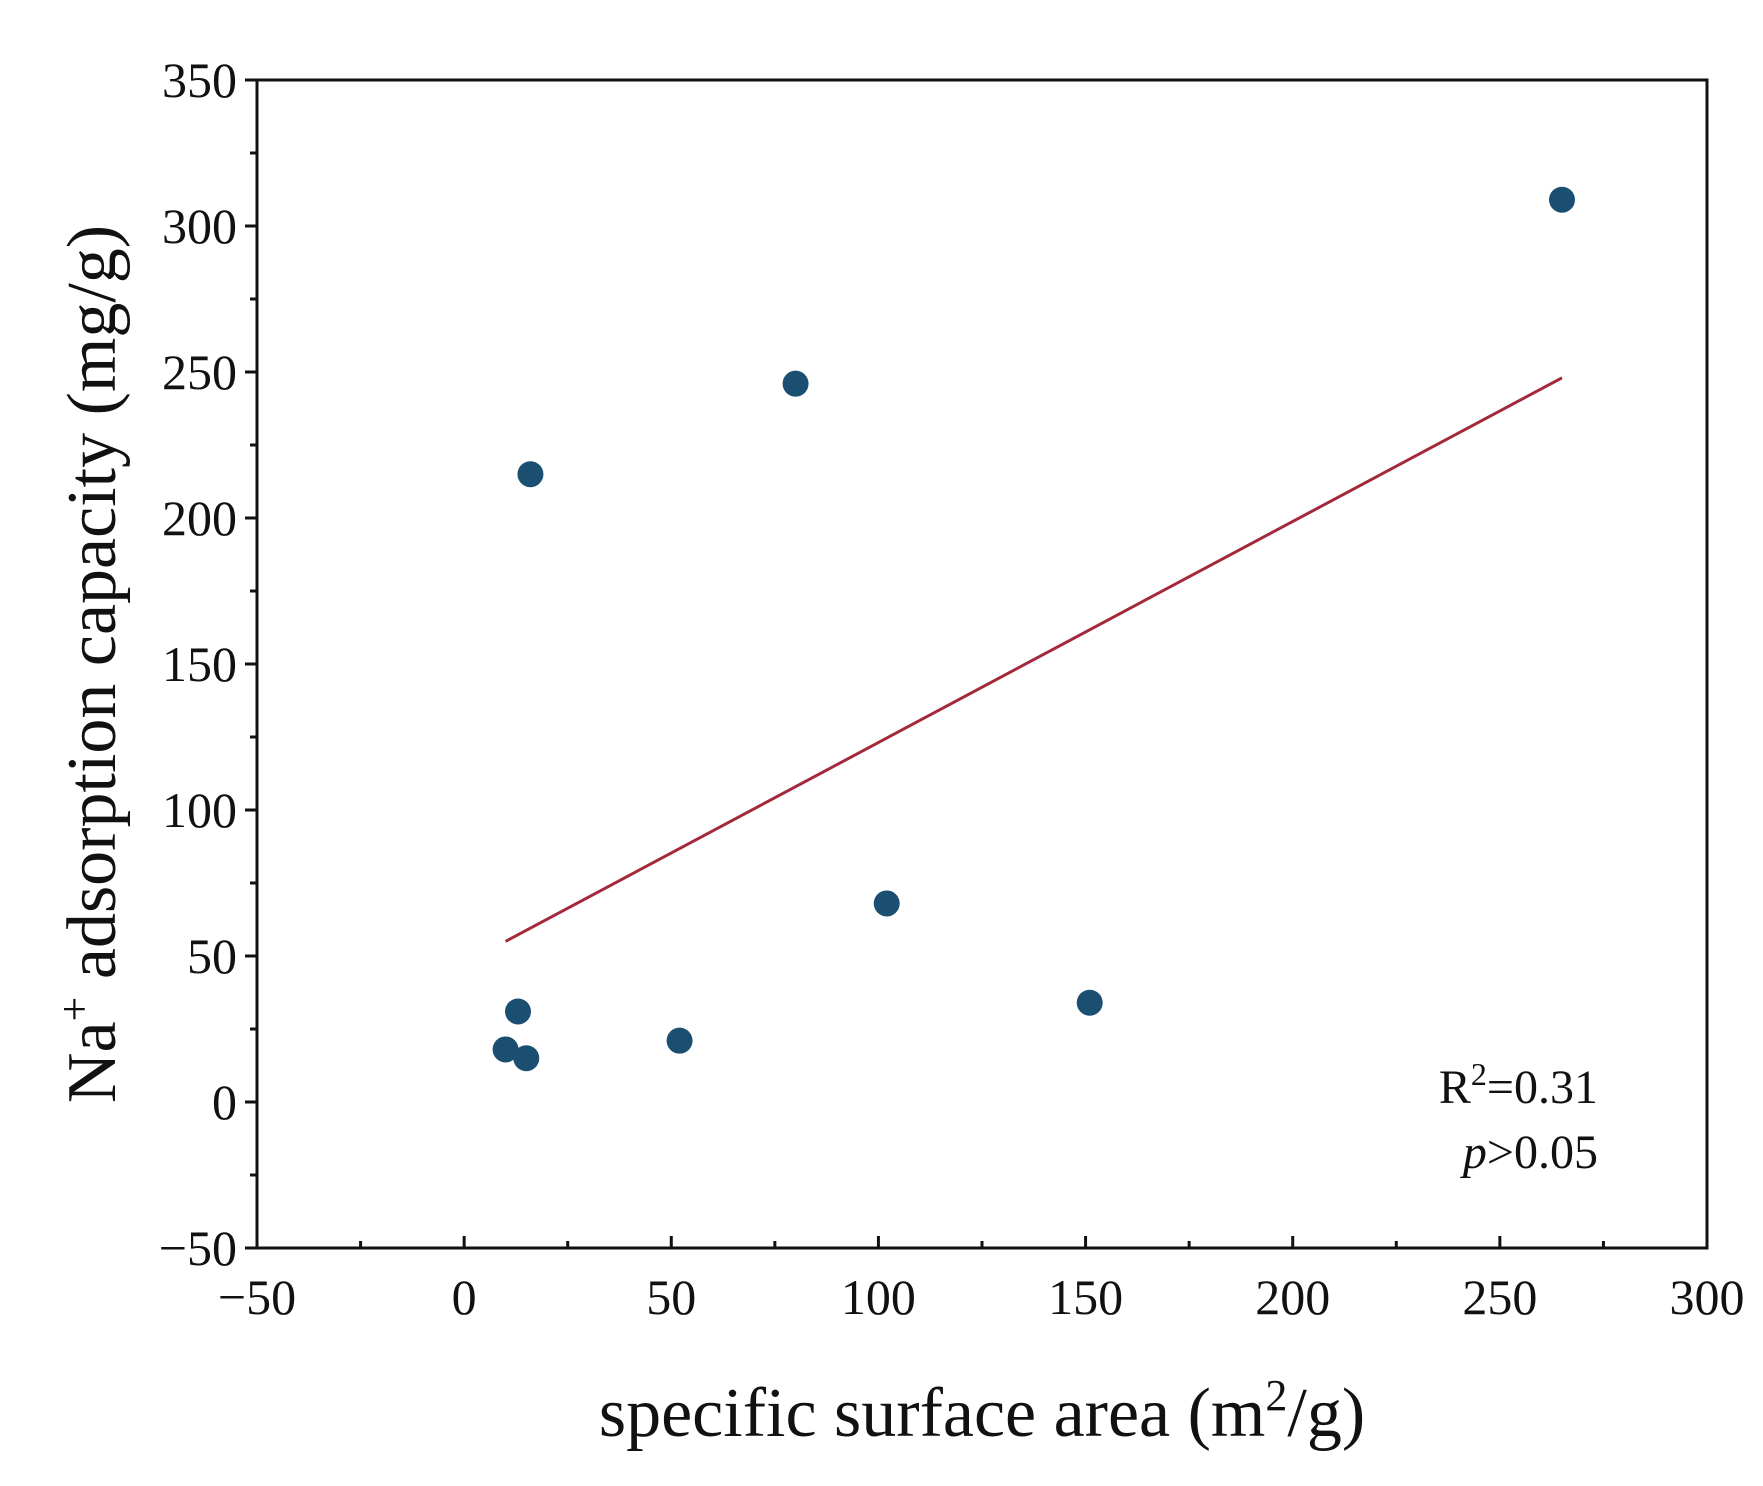  I want to click on x-tick-label: −50, so click(257, 1297).